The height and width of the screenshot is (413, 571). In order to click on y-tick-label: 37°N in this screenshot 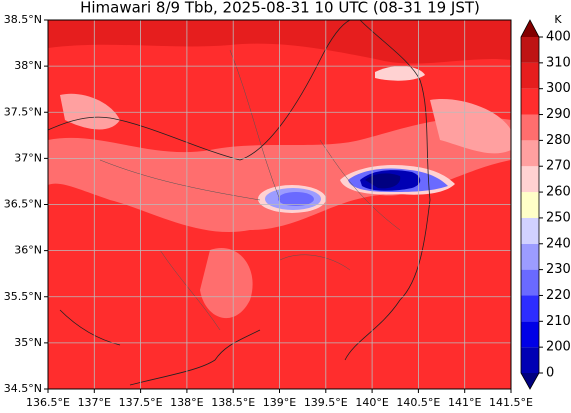, I will do `click(28, 157)`.